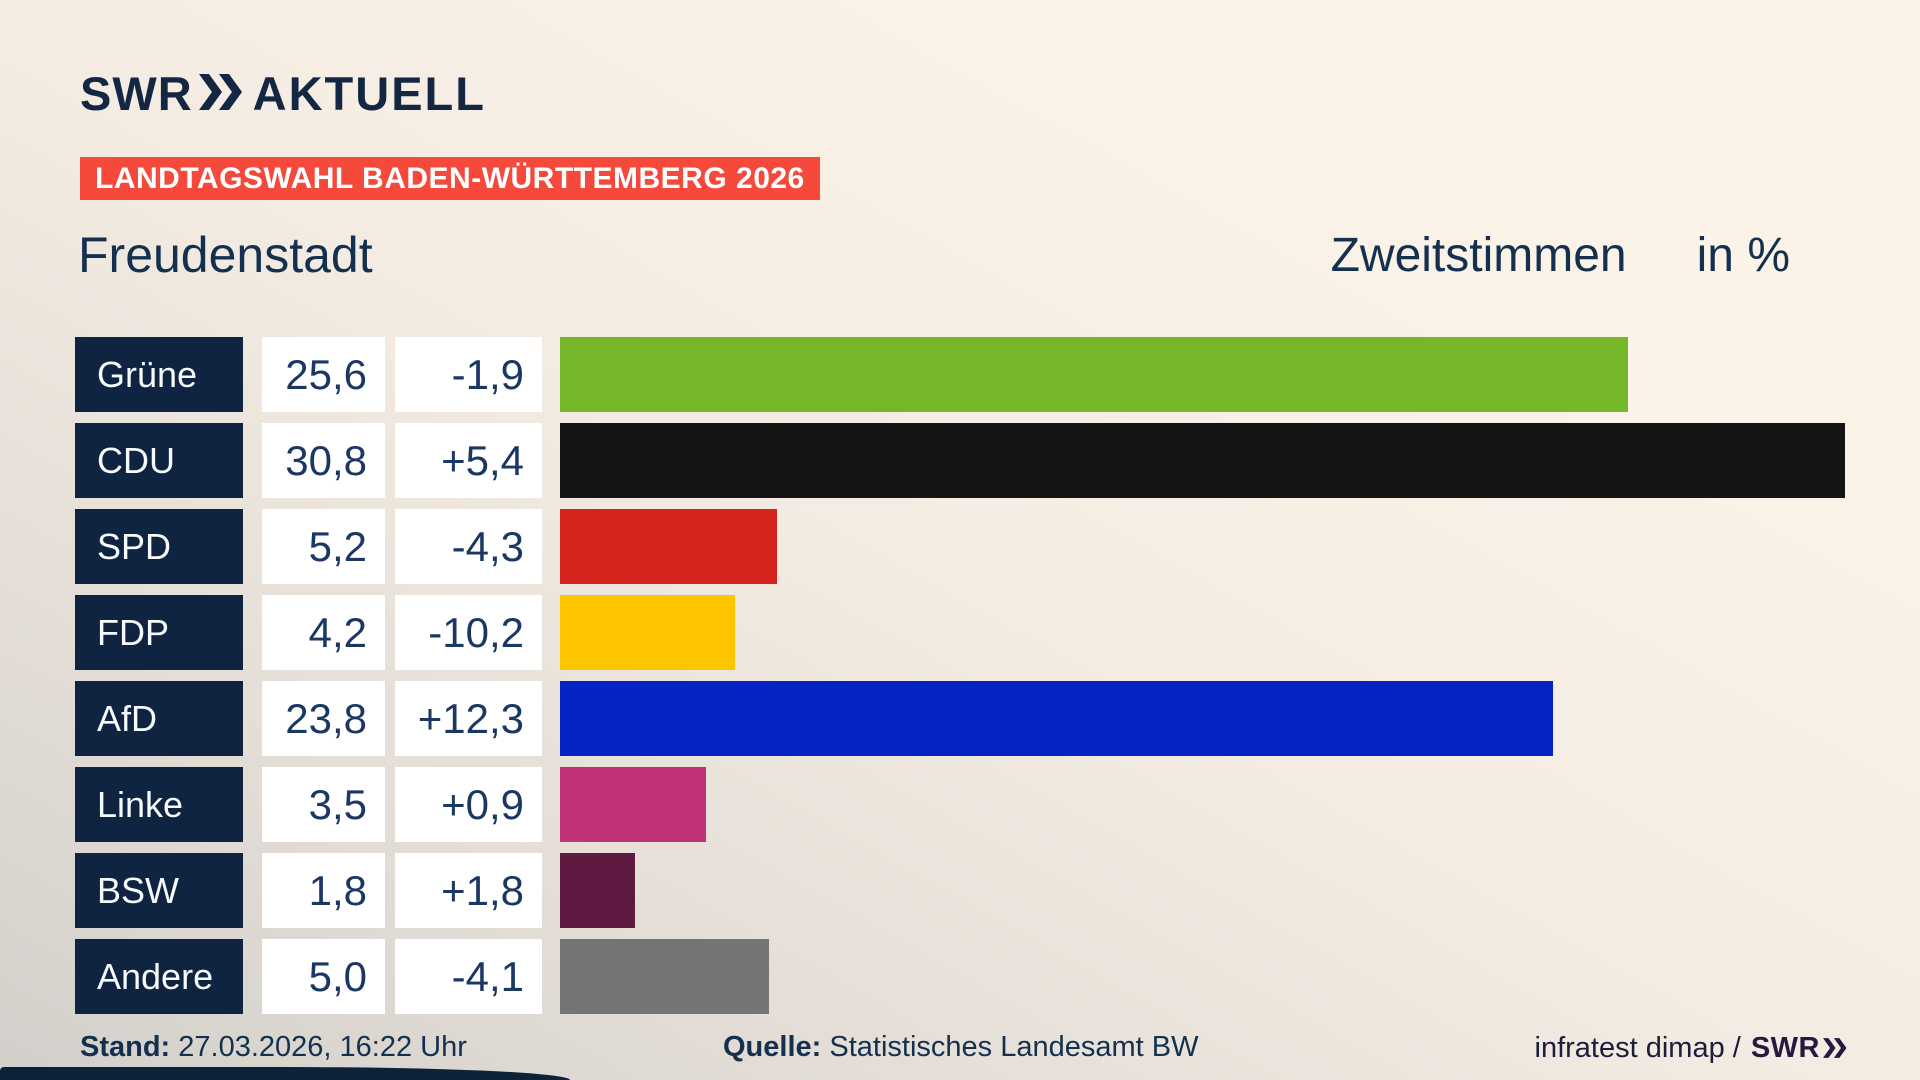  I want to click on change-cell: -4,1, so click(468, 976).